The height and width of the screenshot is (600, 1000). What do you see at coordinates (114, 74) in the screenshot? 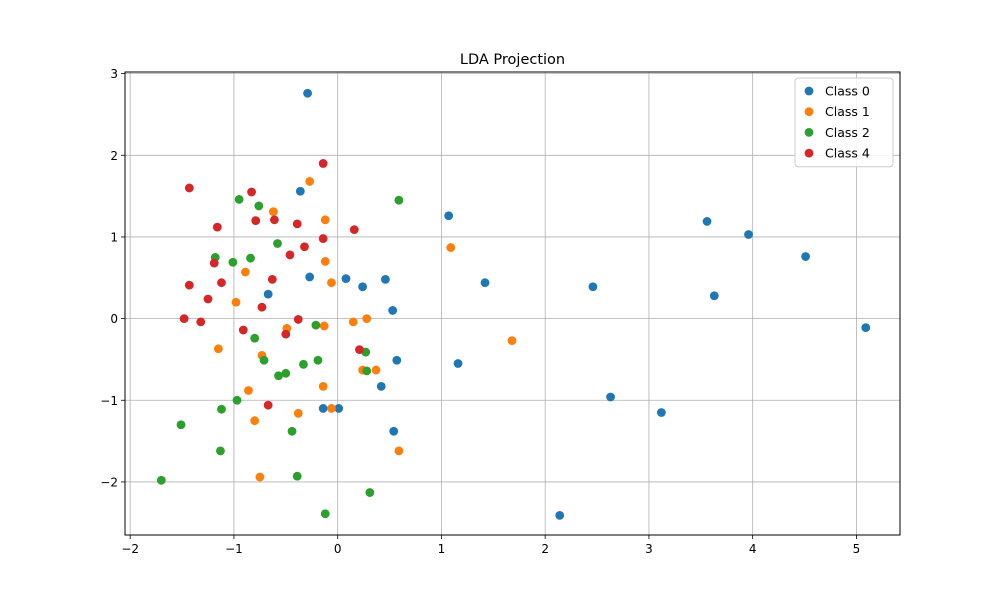
I see `y-tick-label: 3` at bounding box center [114, 74].